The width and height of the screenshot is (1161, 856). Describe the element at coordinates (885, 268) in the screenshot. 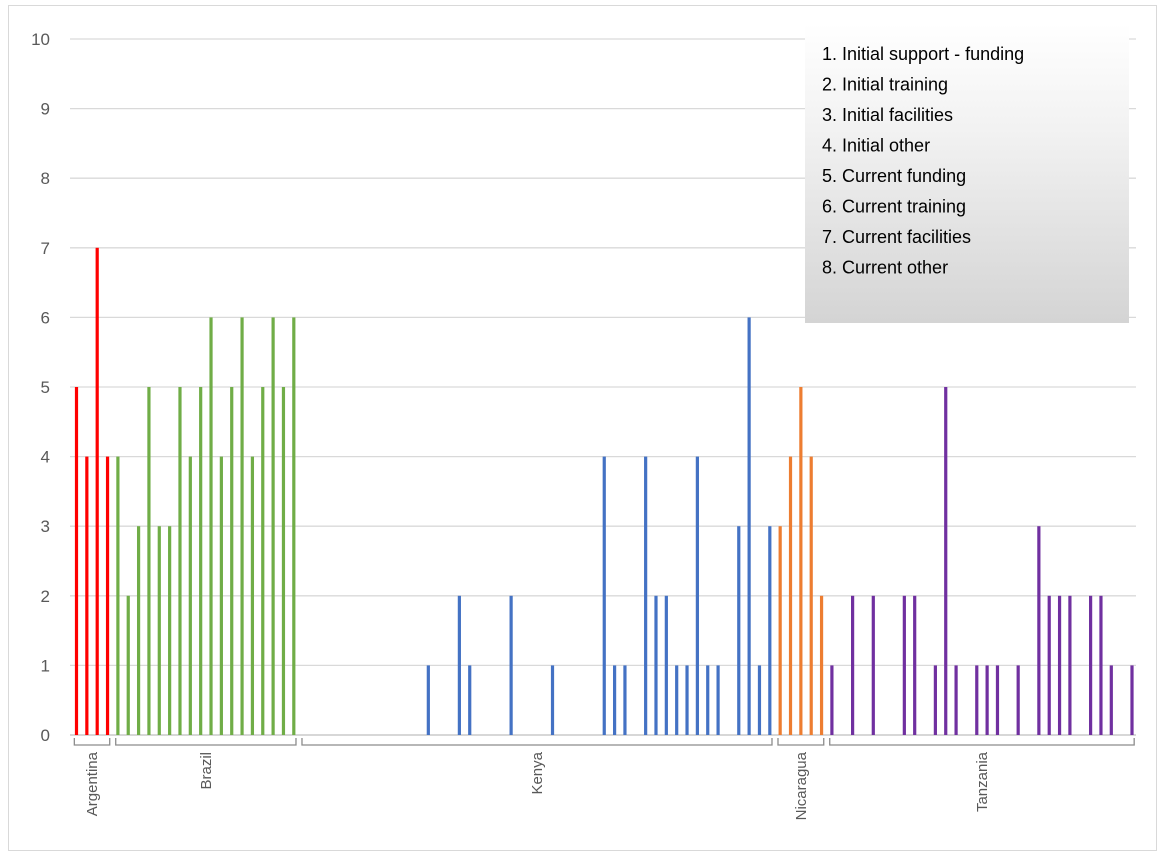

I see `legend-item: 8. Current other` at that location.